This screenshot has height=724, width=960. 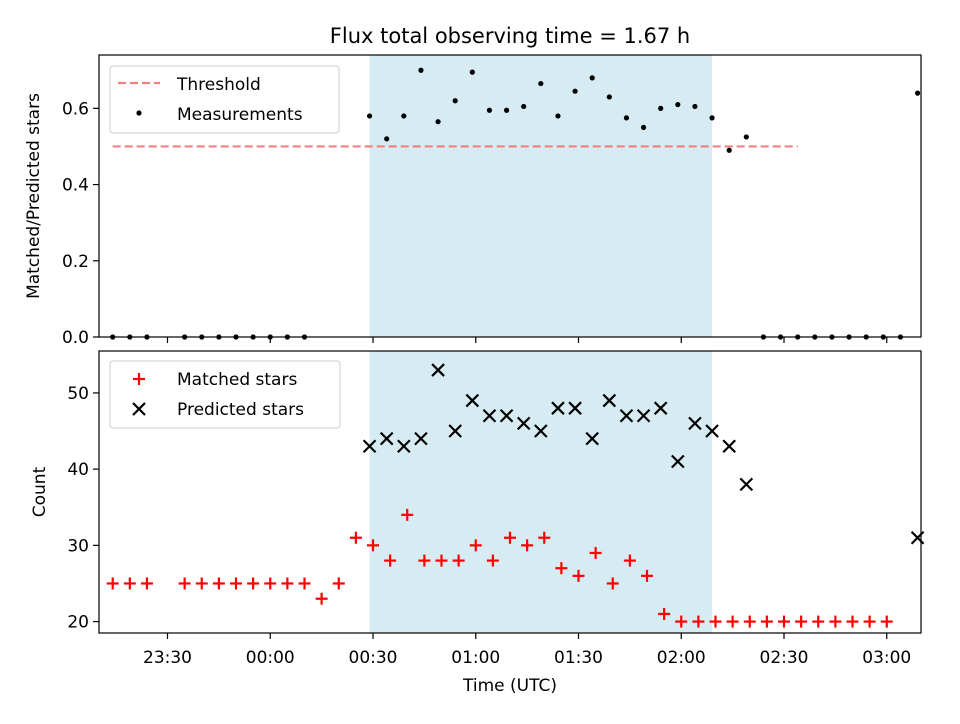 I want to click on x-tick-label: 02:00, so click(x=681, y=658).